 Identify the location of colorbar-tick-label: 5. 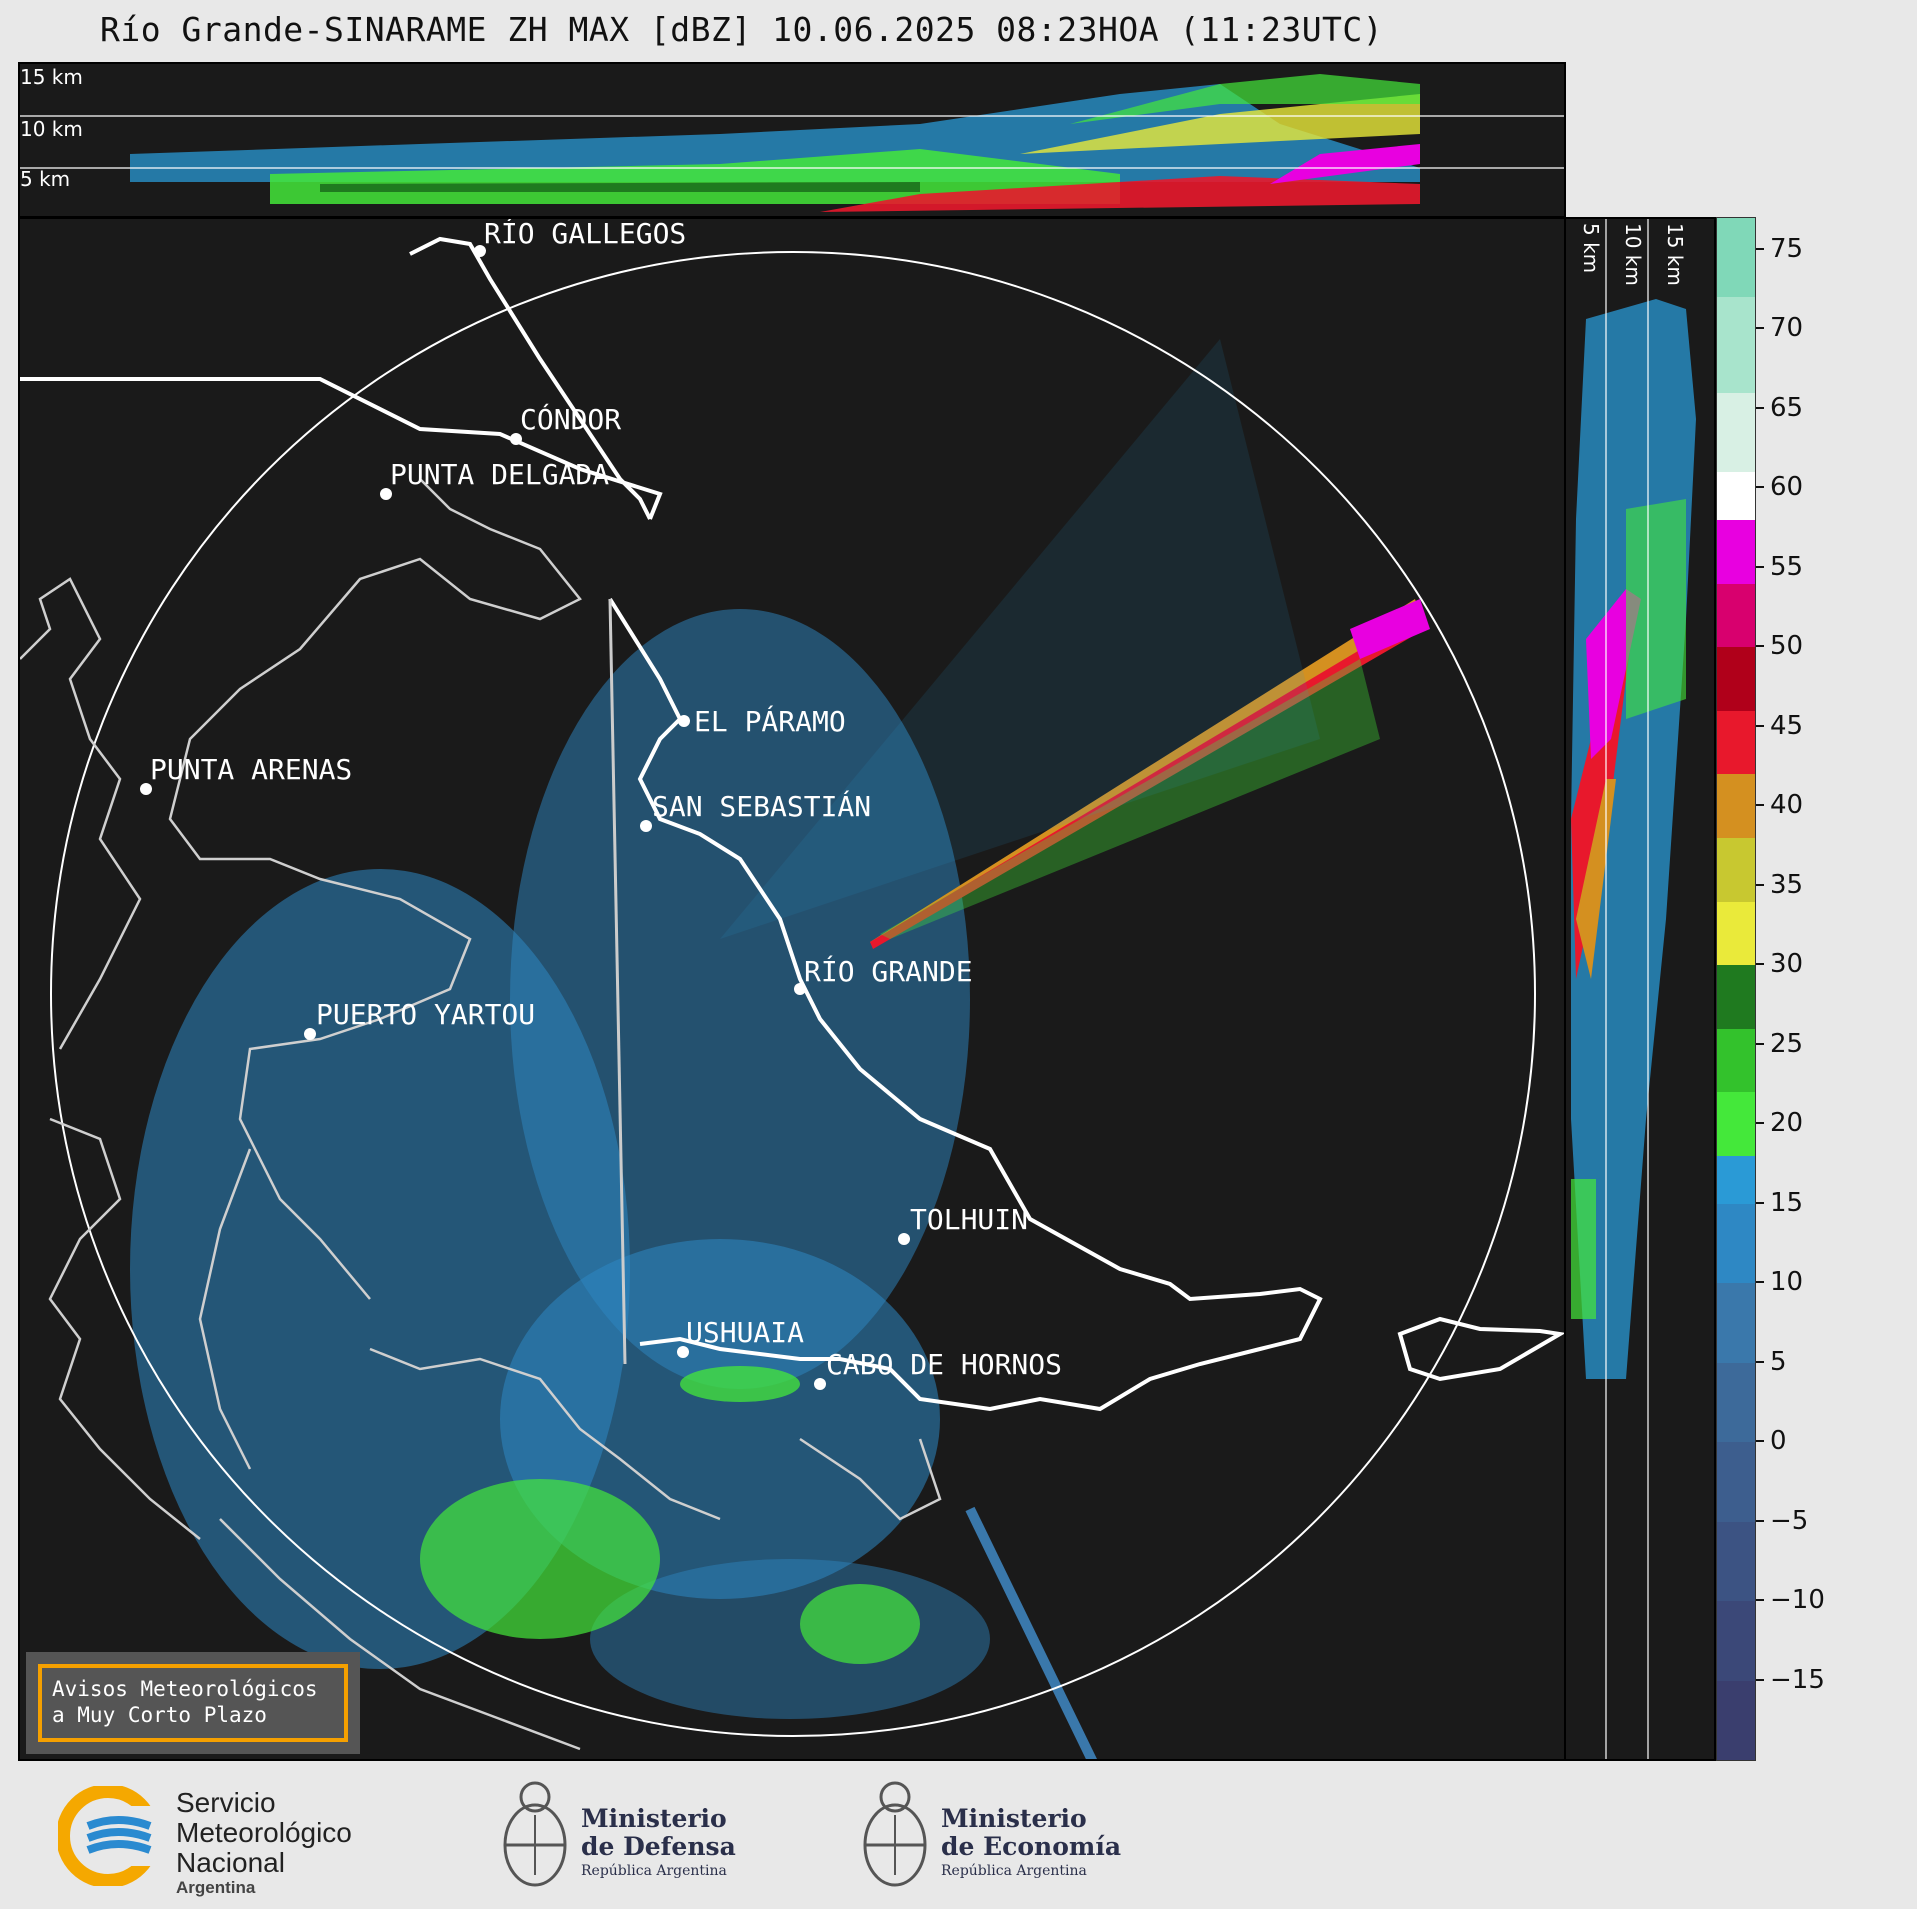
(1778, 1361).